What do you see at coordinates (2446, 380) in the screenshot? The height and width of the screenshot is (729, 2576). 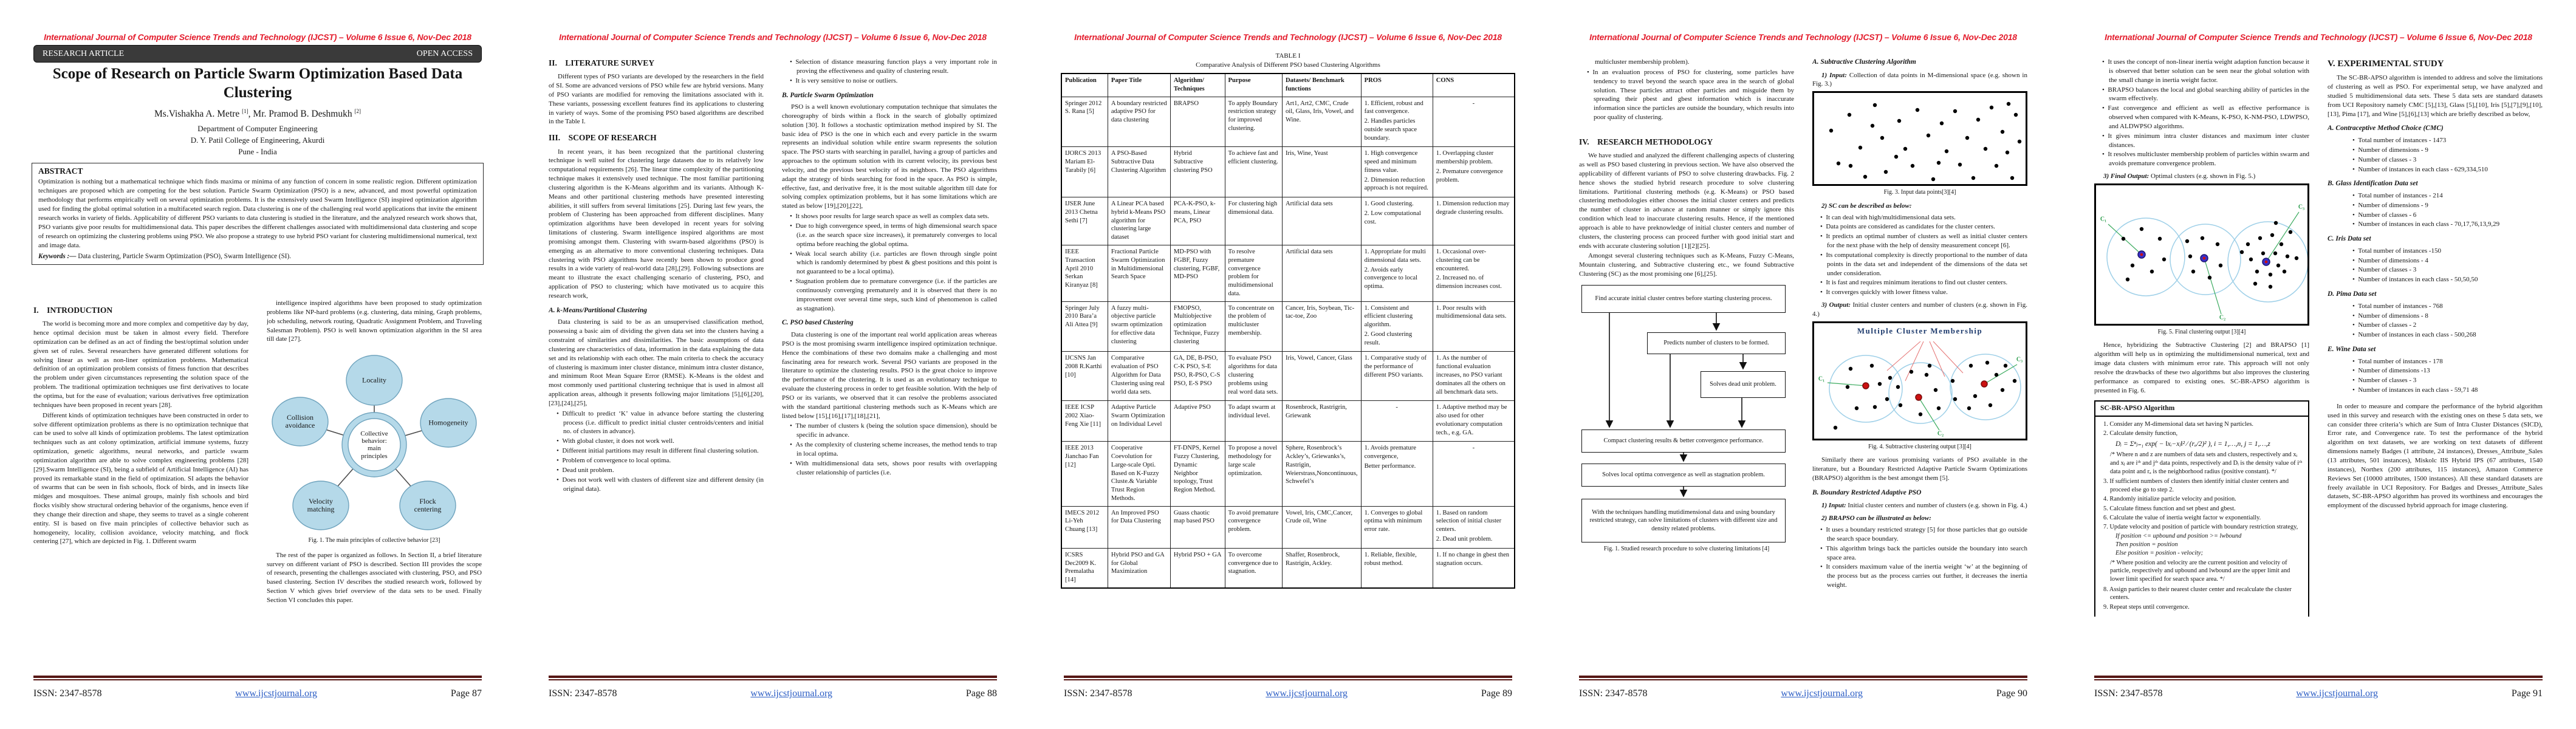 I see `dataset-stat: Number of classes - 3` at bounding box center [2446, 380].